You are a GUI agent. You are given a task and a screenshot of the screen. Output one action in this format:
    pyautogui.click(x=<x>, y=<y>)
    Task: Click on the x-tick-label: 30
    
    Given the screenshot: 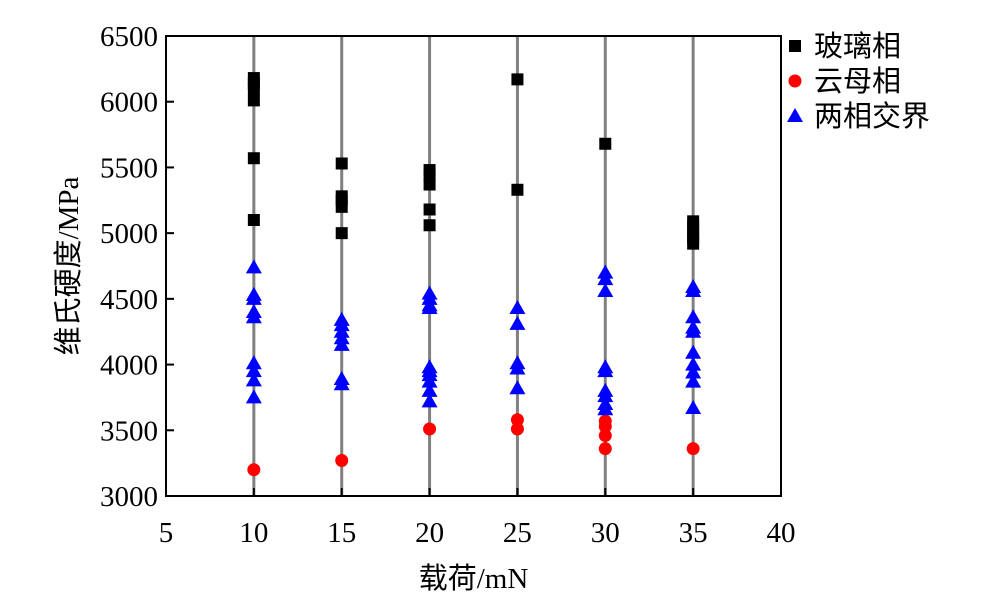 What is the action you would take?
    pyautogui.click(x=605, y=533)
    